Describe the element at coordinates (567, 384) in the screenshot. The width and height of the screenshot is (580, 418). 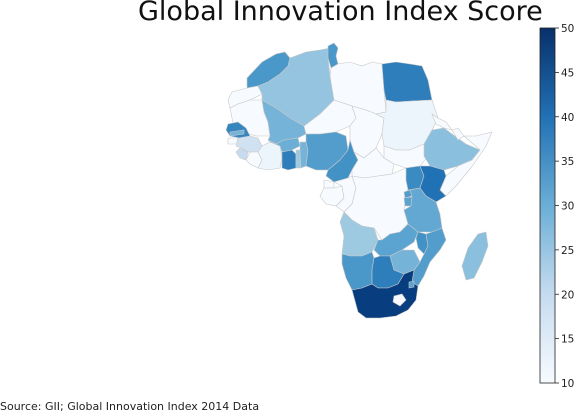
I see `colorbar-tick-label: 10` at that location.